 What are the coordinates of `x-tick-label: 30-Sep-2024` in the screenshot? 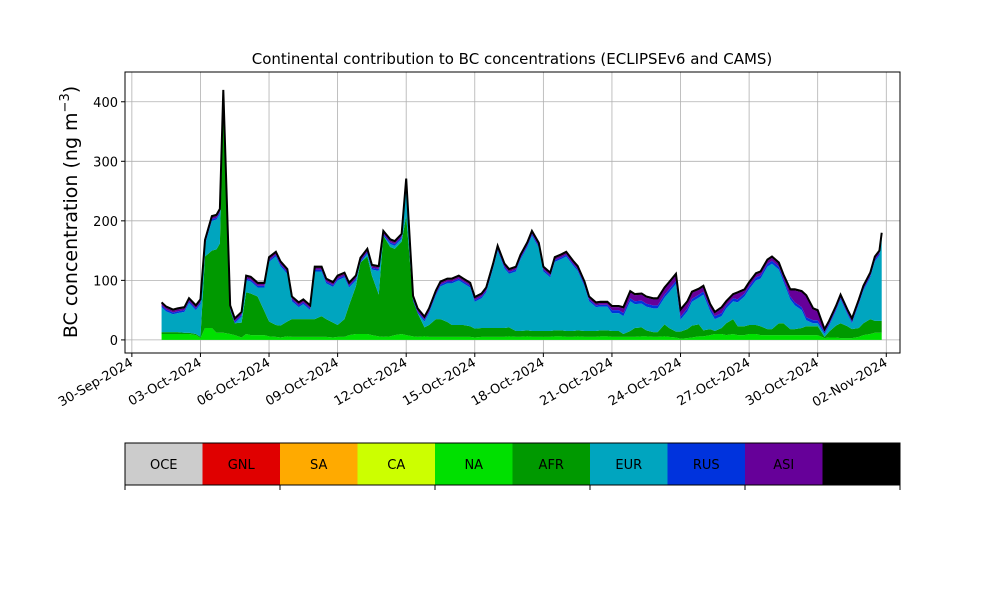 It's located at (96, 382).